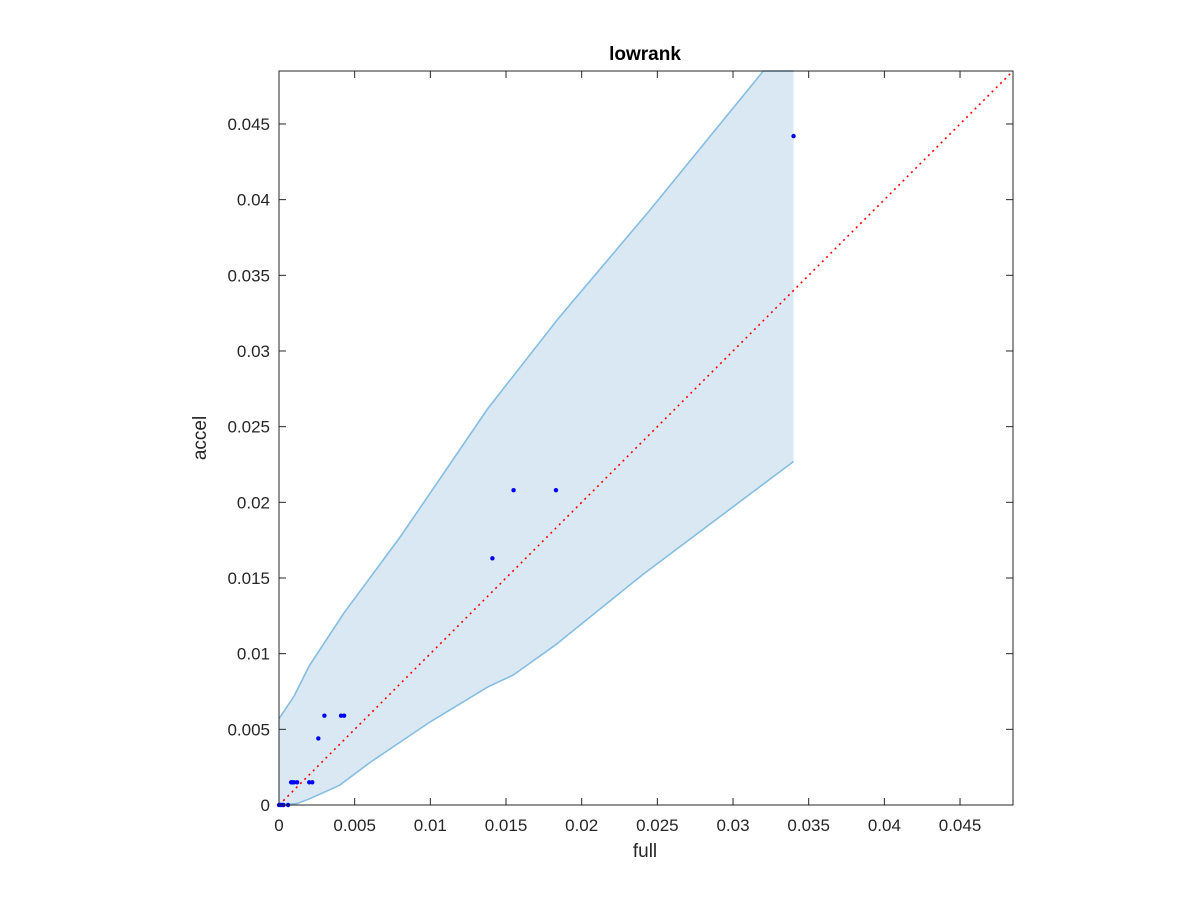 Image resolution: width=1200 pixels, height=900 pixels. Describe the element at coordinates (732, 825) in the screenshot. I see `x-tick-label: 0.03` at that location.